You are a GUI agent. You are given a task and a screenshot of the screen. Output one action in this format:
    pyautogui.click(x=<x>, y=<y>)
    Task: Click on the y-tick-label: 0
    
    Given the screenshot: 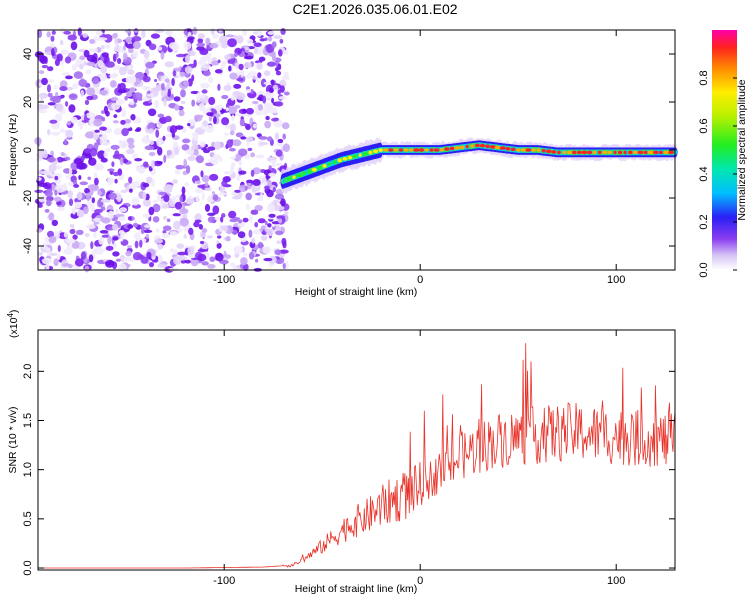 What is the action you would take?
    pyautogui.click(x=28, y=150)
    